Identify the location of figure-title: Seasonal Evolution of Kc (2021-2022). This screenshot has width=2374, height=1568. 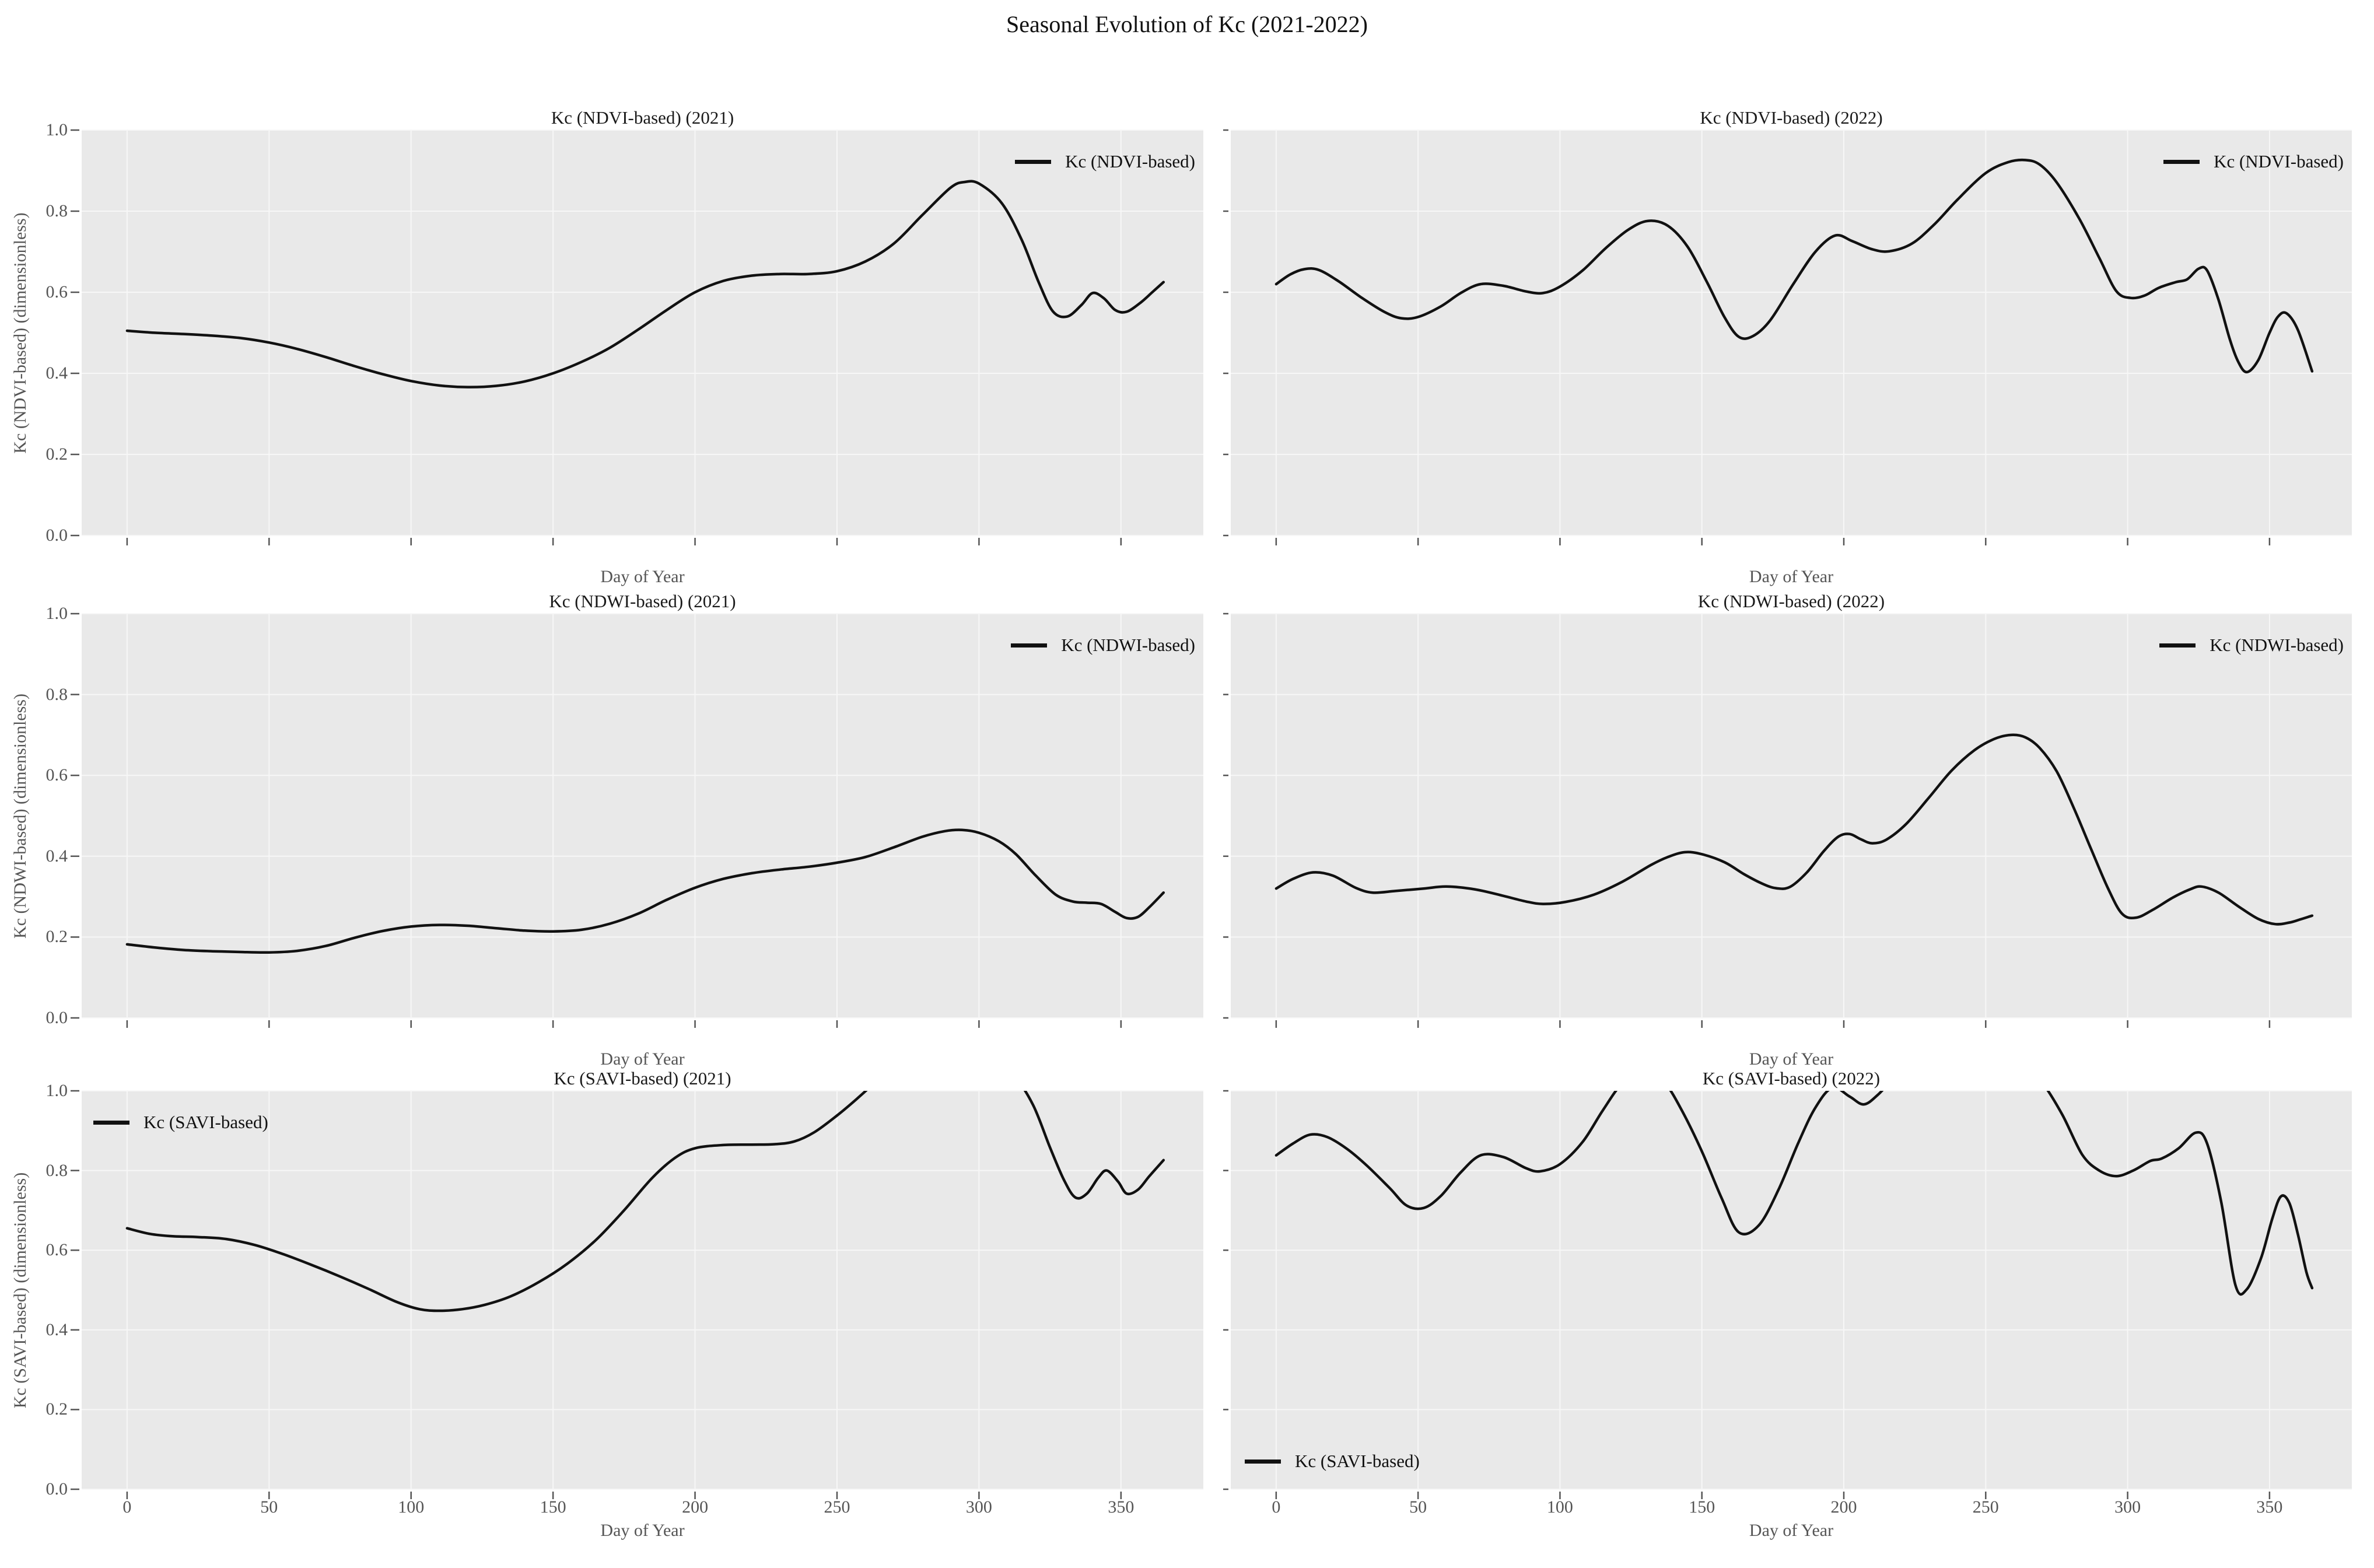
(1187, 24).